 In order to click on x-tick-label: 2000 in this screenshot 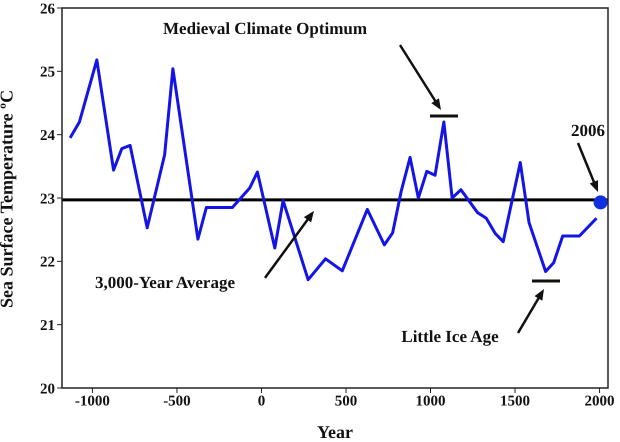, I will do `click(599, 402)`.